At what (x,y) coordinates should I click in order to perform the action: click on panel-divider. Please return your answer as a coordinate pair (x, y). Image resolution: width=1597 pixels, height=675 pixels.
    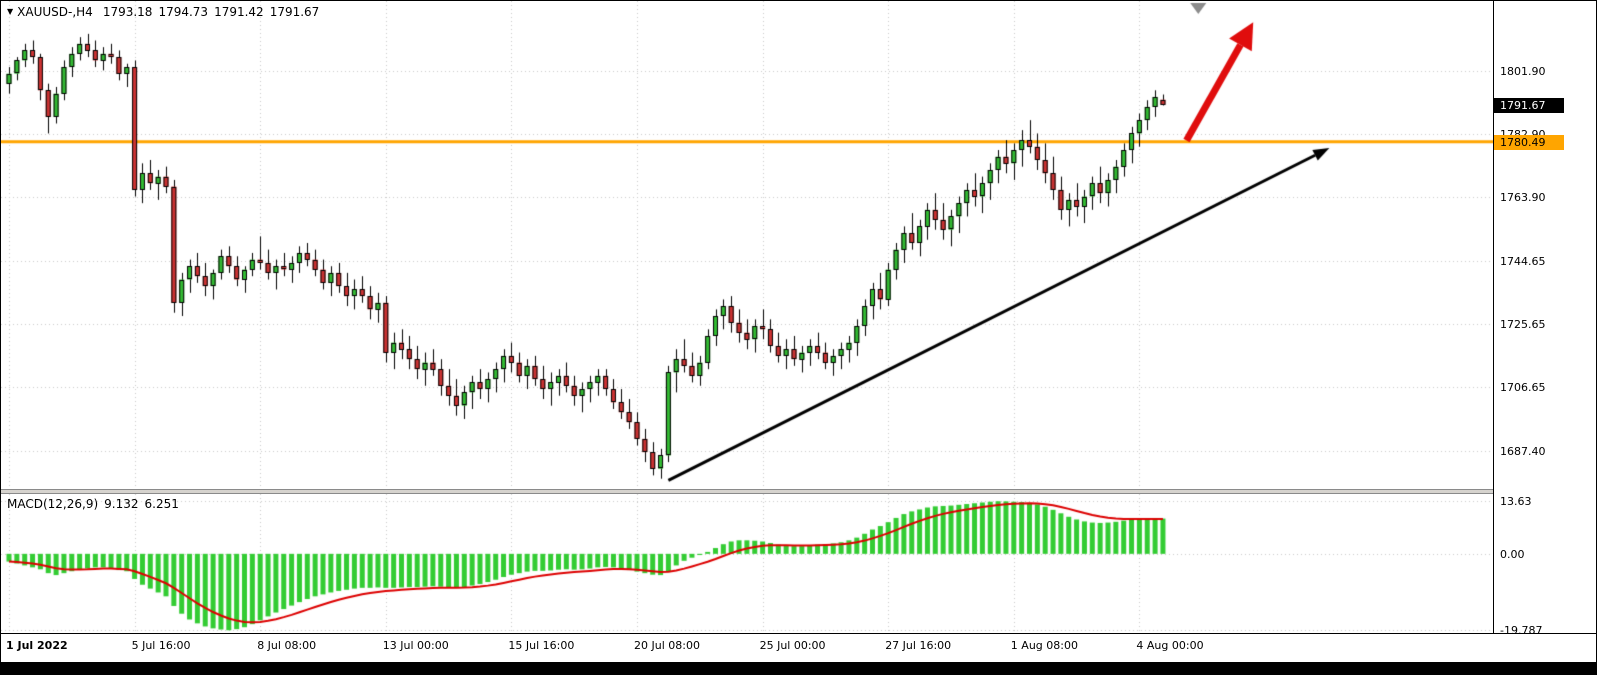
    Looking at the image, I should click on (798, 491).